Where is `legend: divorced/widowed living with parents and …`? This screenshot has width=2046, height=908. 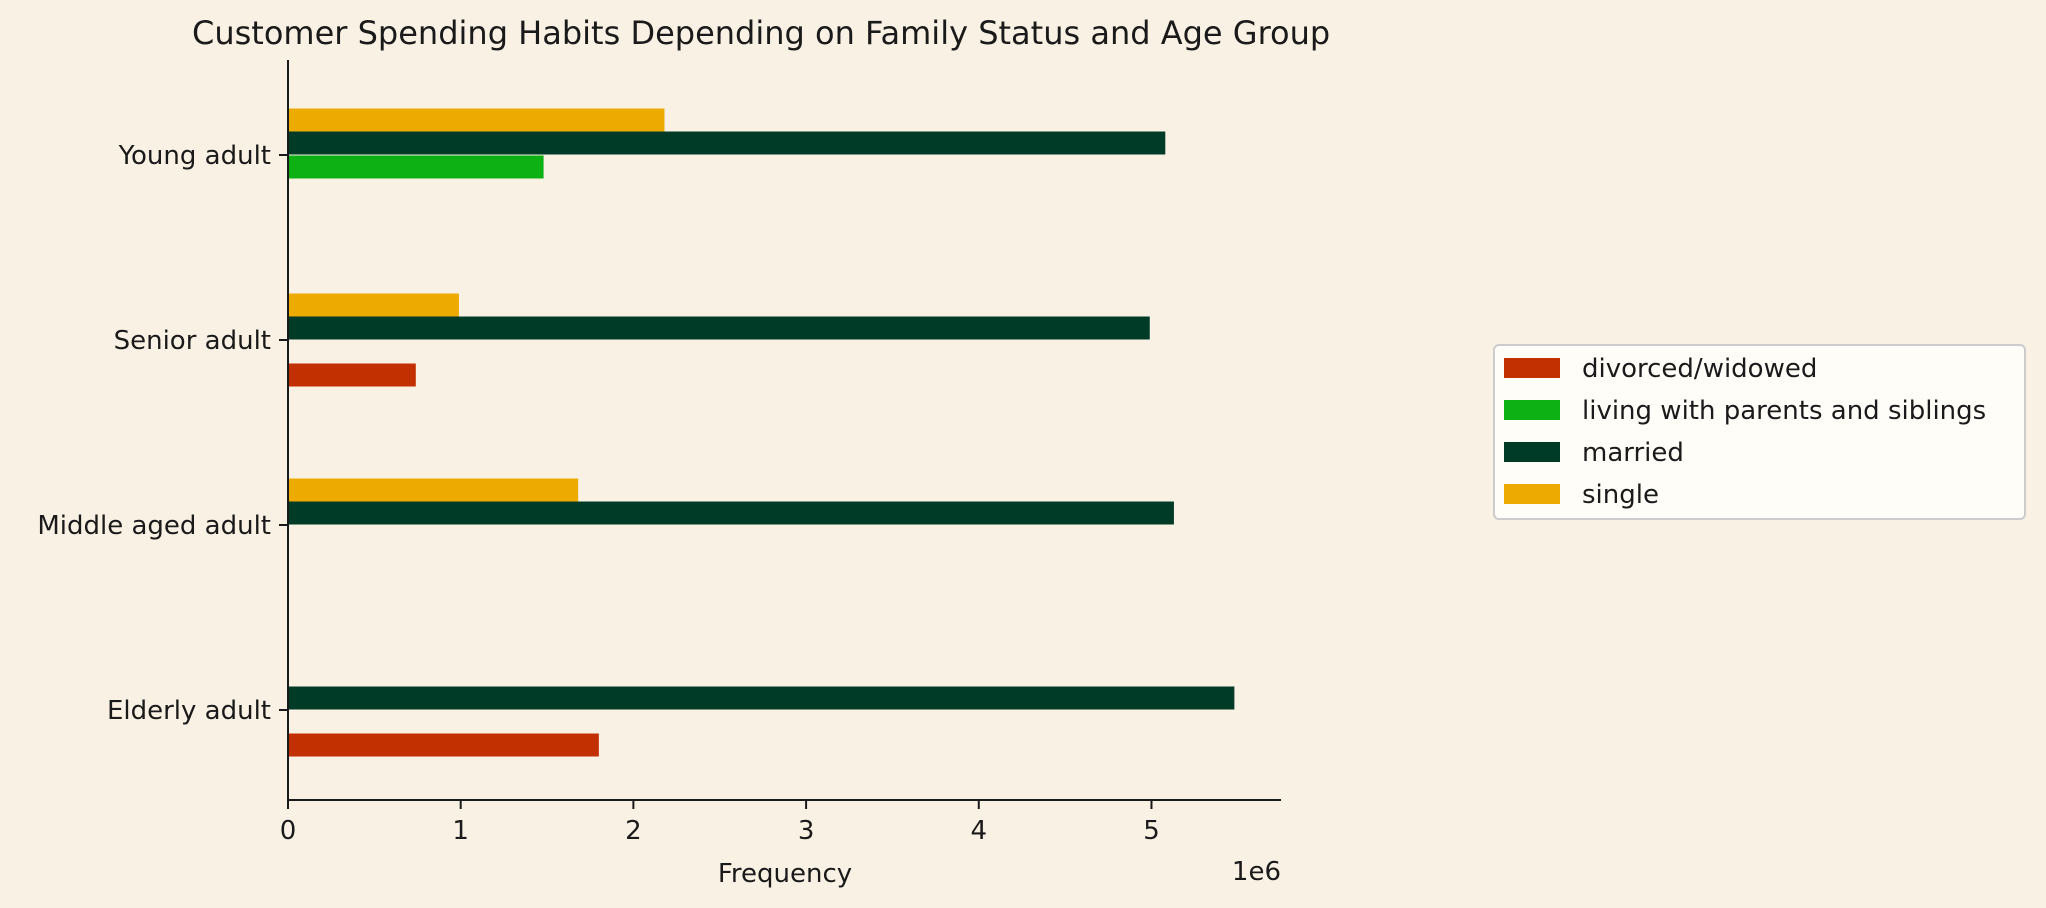
legend: divorced/widowed living with parents and … is located at coordinates (1759, 432).